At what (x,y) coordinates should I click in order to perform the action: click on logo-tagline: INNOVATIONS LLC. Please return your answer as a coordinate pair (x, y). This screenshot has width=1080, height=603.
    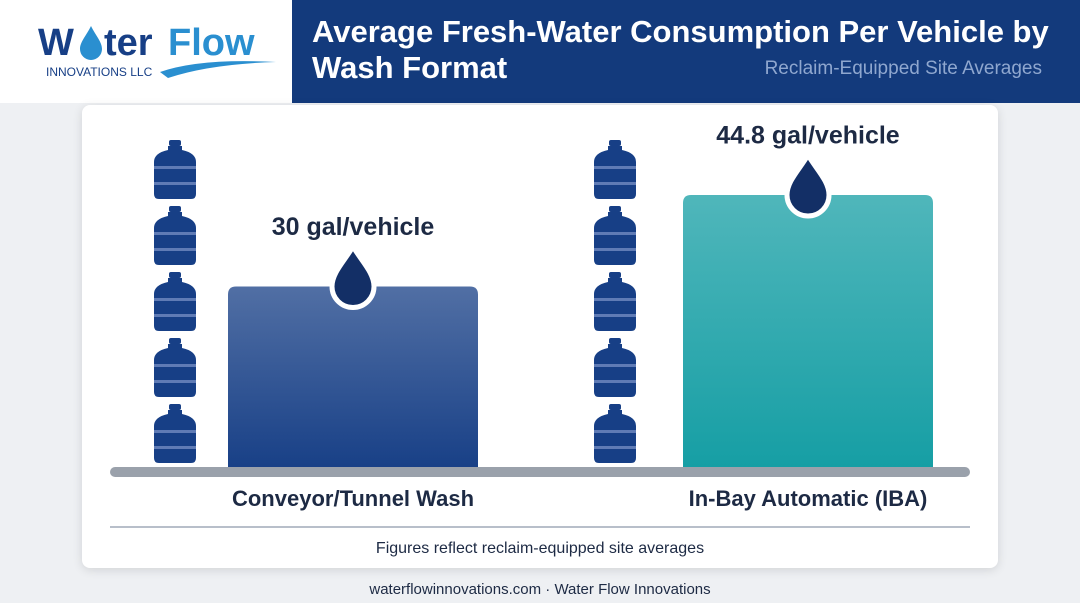
    Looking at the image, I should click on (99, 72).